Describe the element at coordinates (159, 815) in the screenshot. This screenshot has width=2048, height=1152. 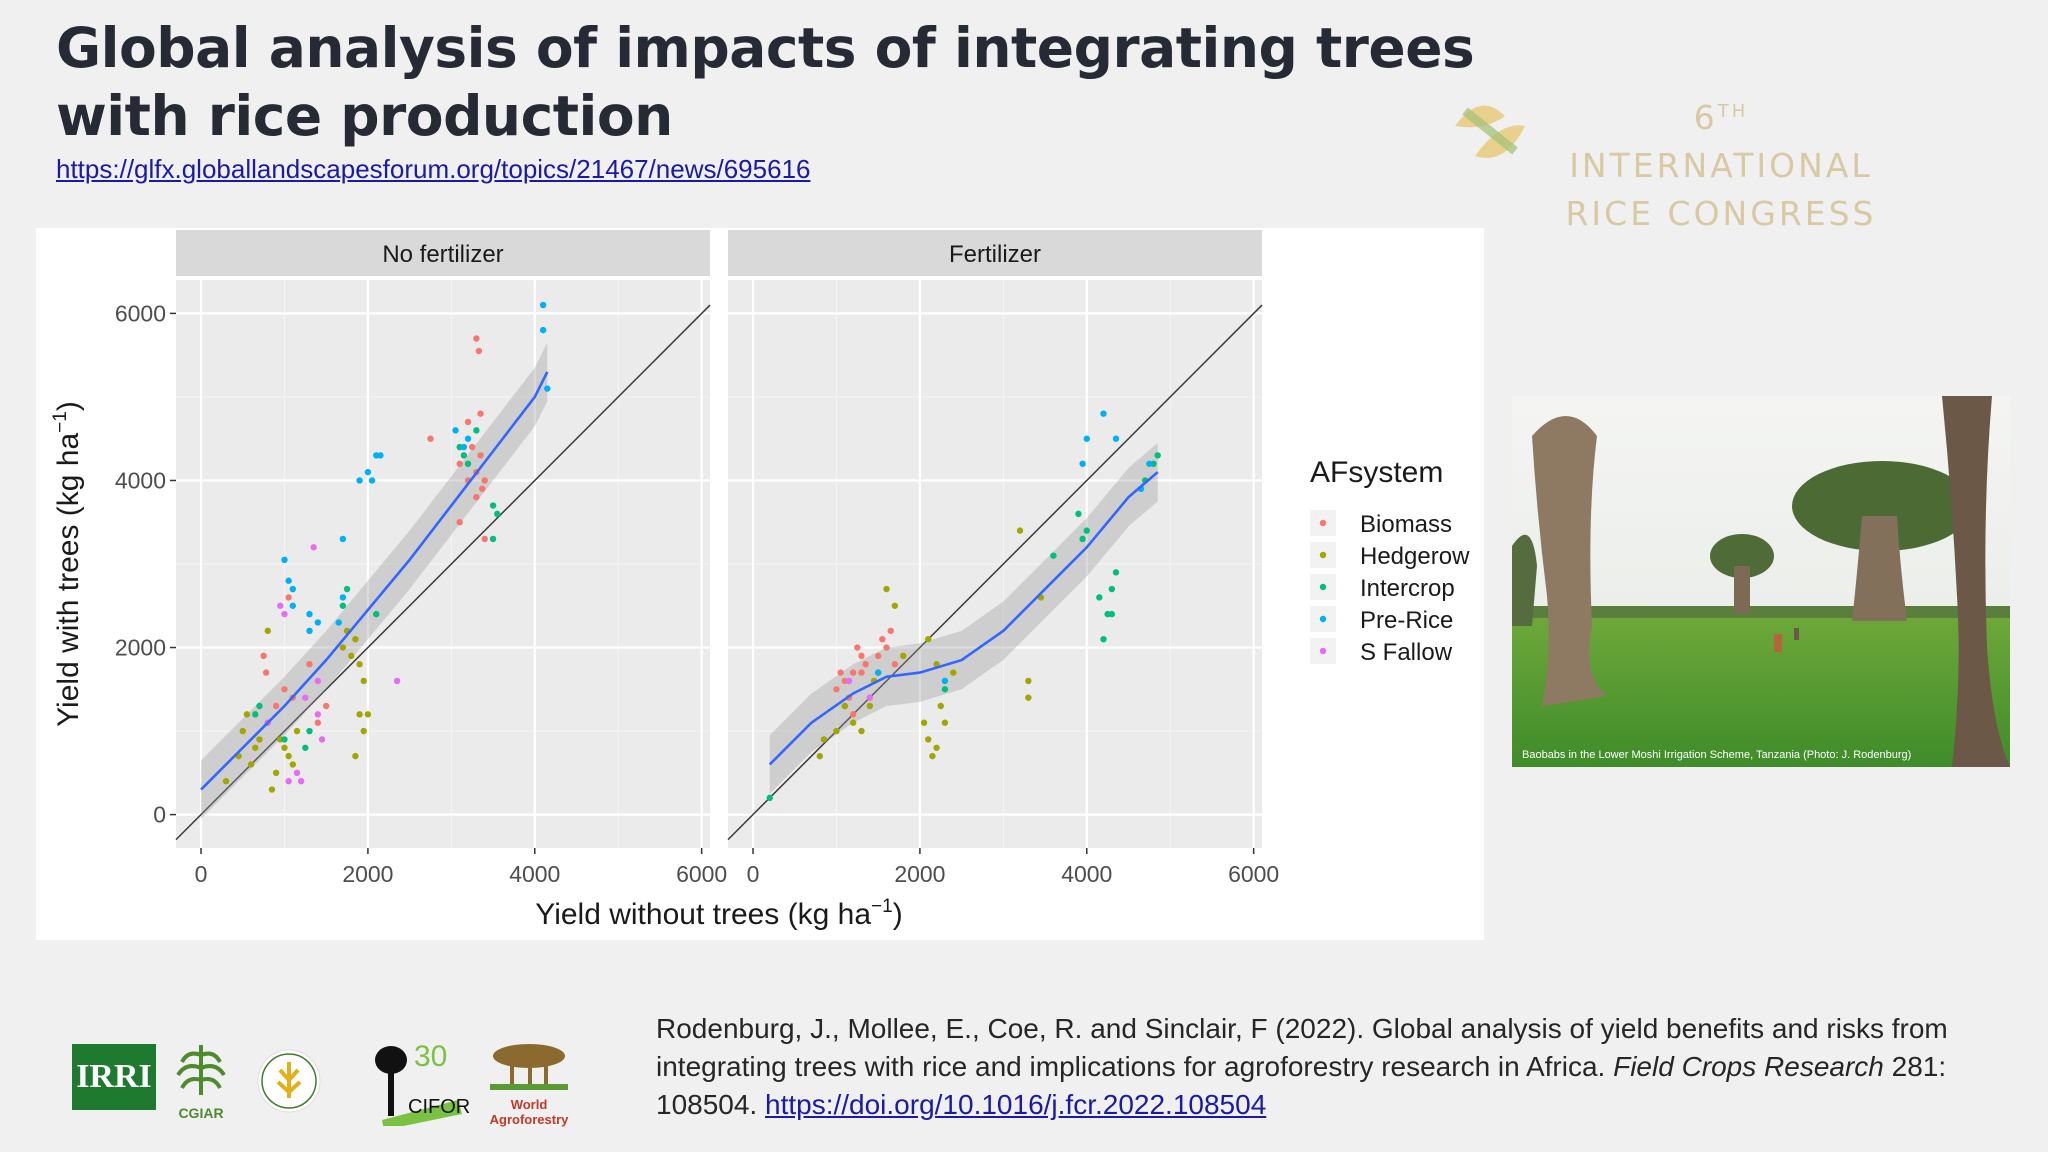
I see `y-tick-label: 0` at that location.